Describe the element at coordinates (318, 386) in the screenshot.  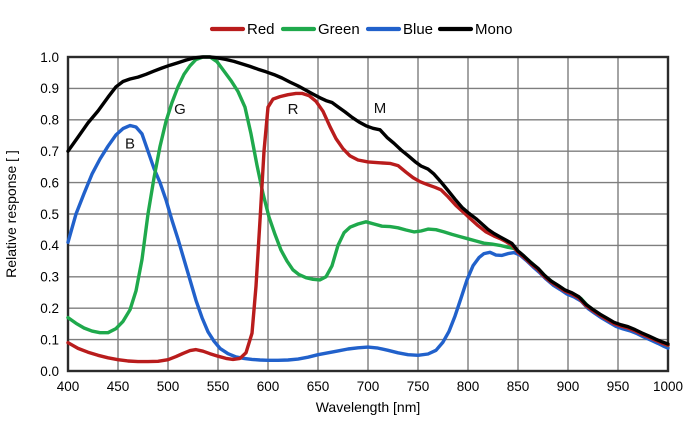
I see `x-tick-label: 650` at that location.